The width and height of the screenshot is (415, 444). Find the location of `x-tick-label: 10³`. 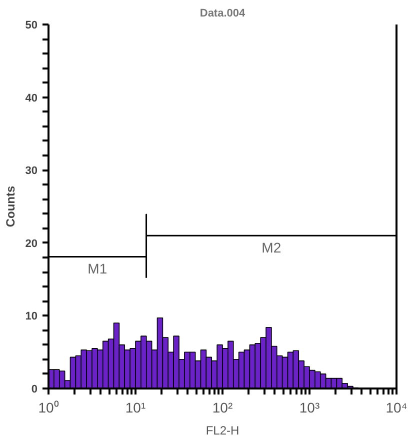

x-tick-label: 10³ is located at coordinates (309, 408).